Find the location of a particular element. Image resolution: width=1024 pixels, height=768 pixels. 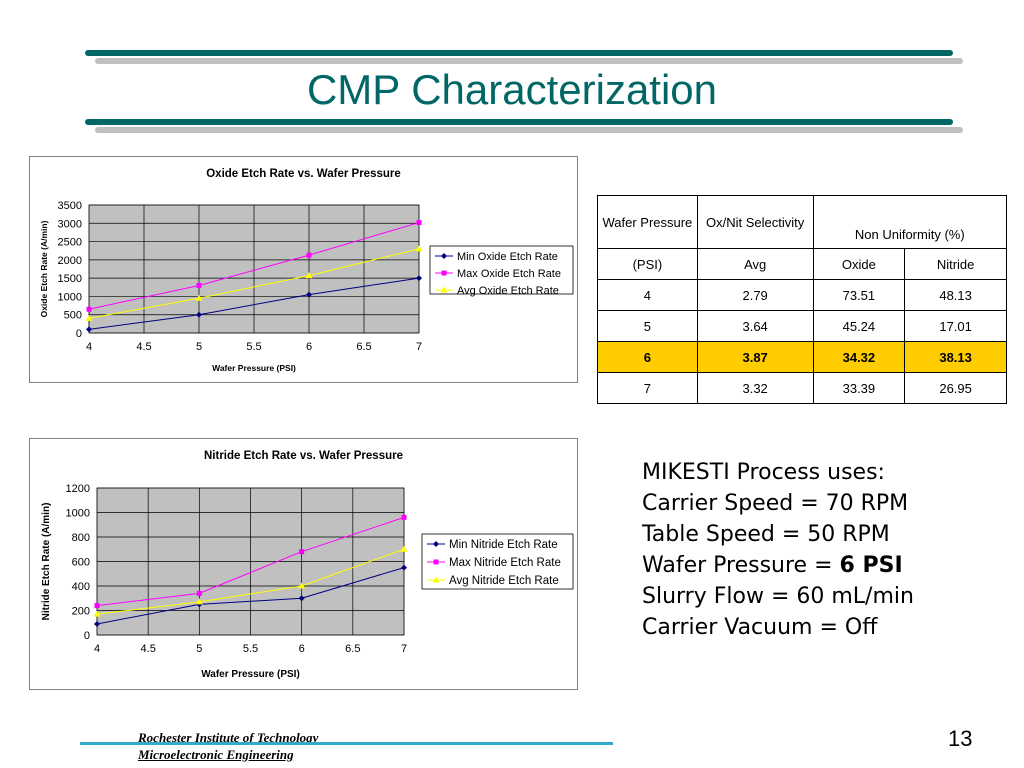

table-cell: 7 is located at coordinates (647, 388).